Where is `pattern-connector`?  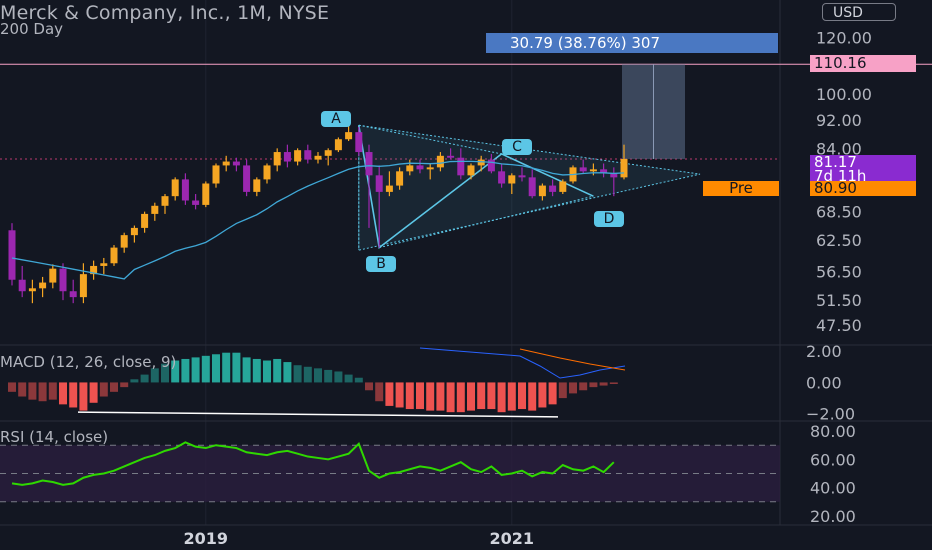
pattern-connector is located at coordinates (430, 139).